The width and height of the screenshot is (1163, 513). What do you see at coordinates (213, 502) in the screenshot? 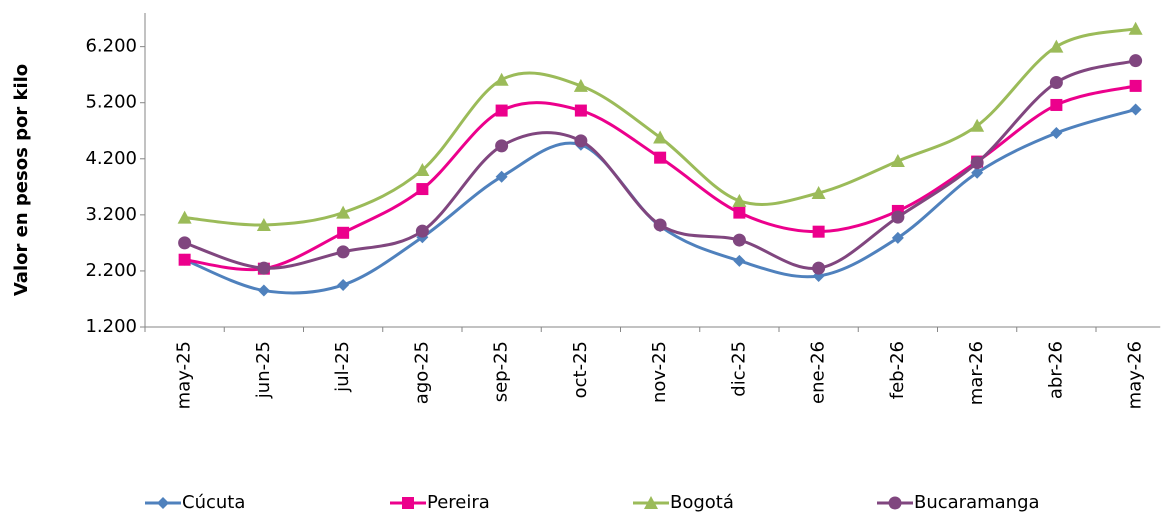
I see `legend-label: Cúcuta` at bounding box center [213, 502].